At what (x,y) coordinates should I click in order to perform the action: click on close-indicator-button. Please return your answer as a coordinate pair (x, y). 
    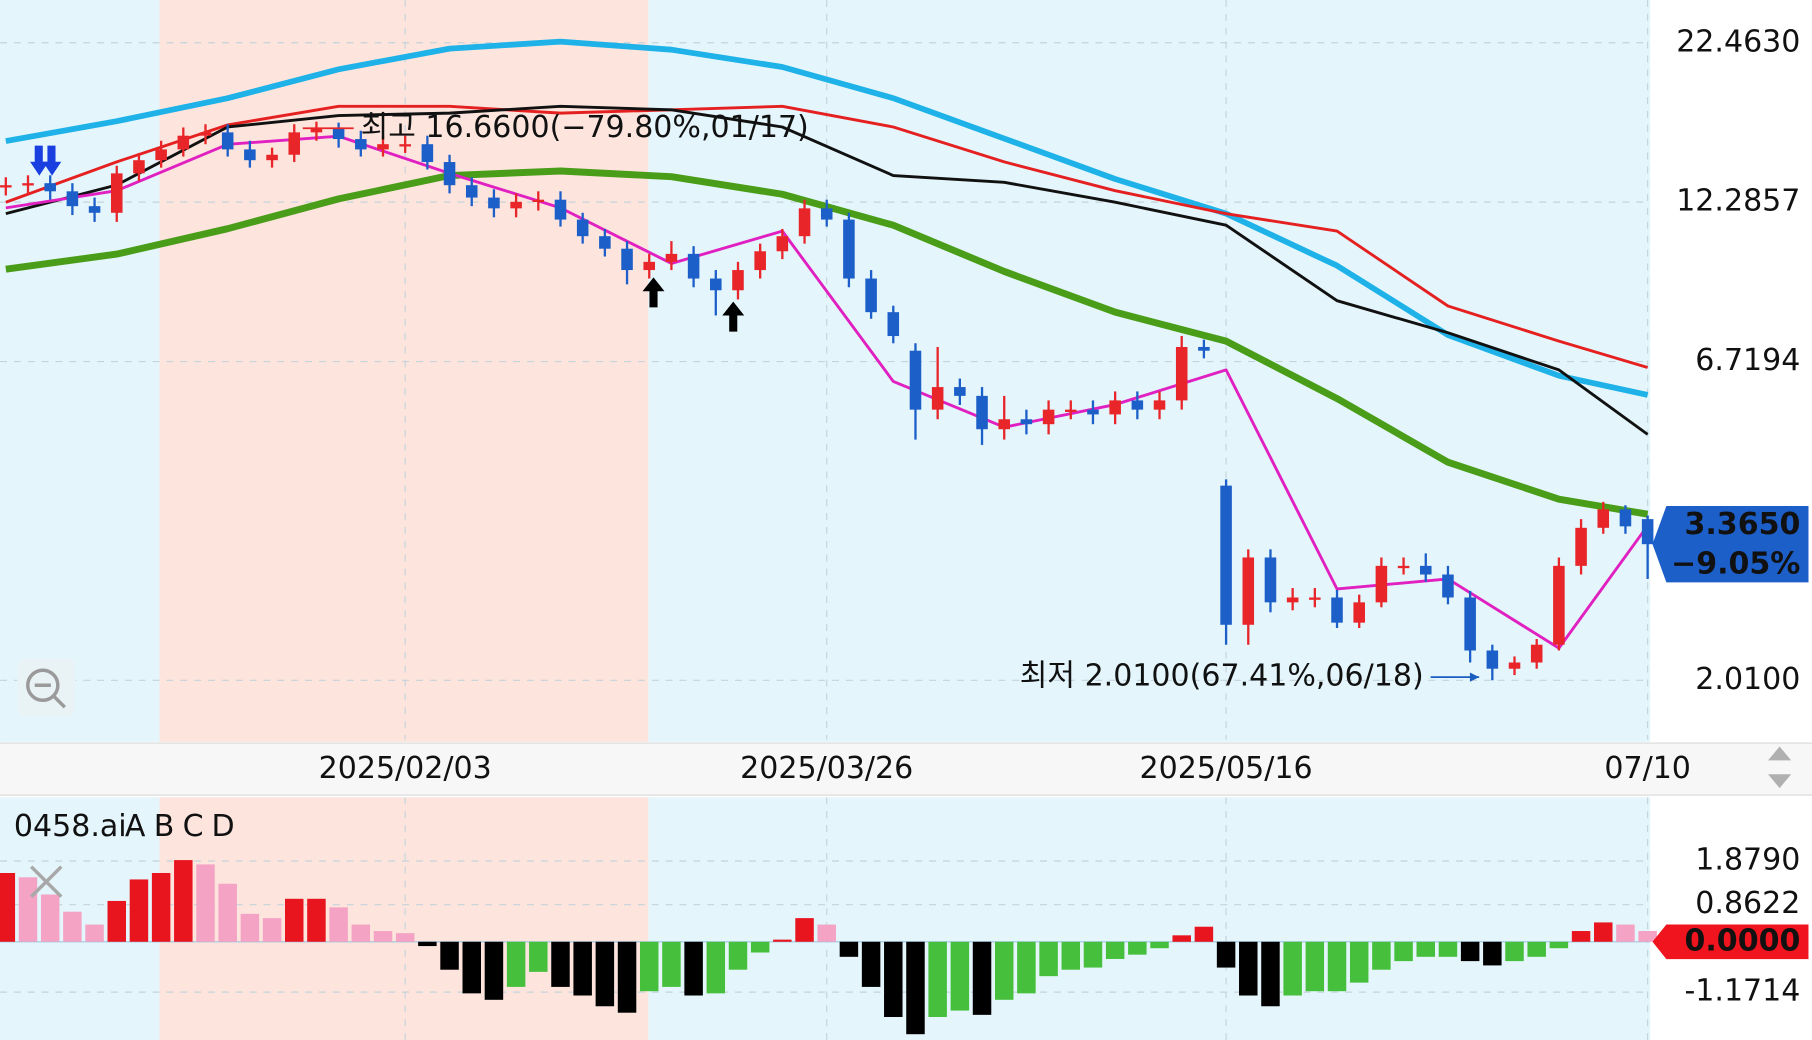
    Looking at the image, I should click on (46, 881).